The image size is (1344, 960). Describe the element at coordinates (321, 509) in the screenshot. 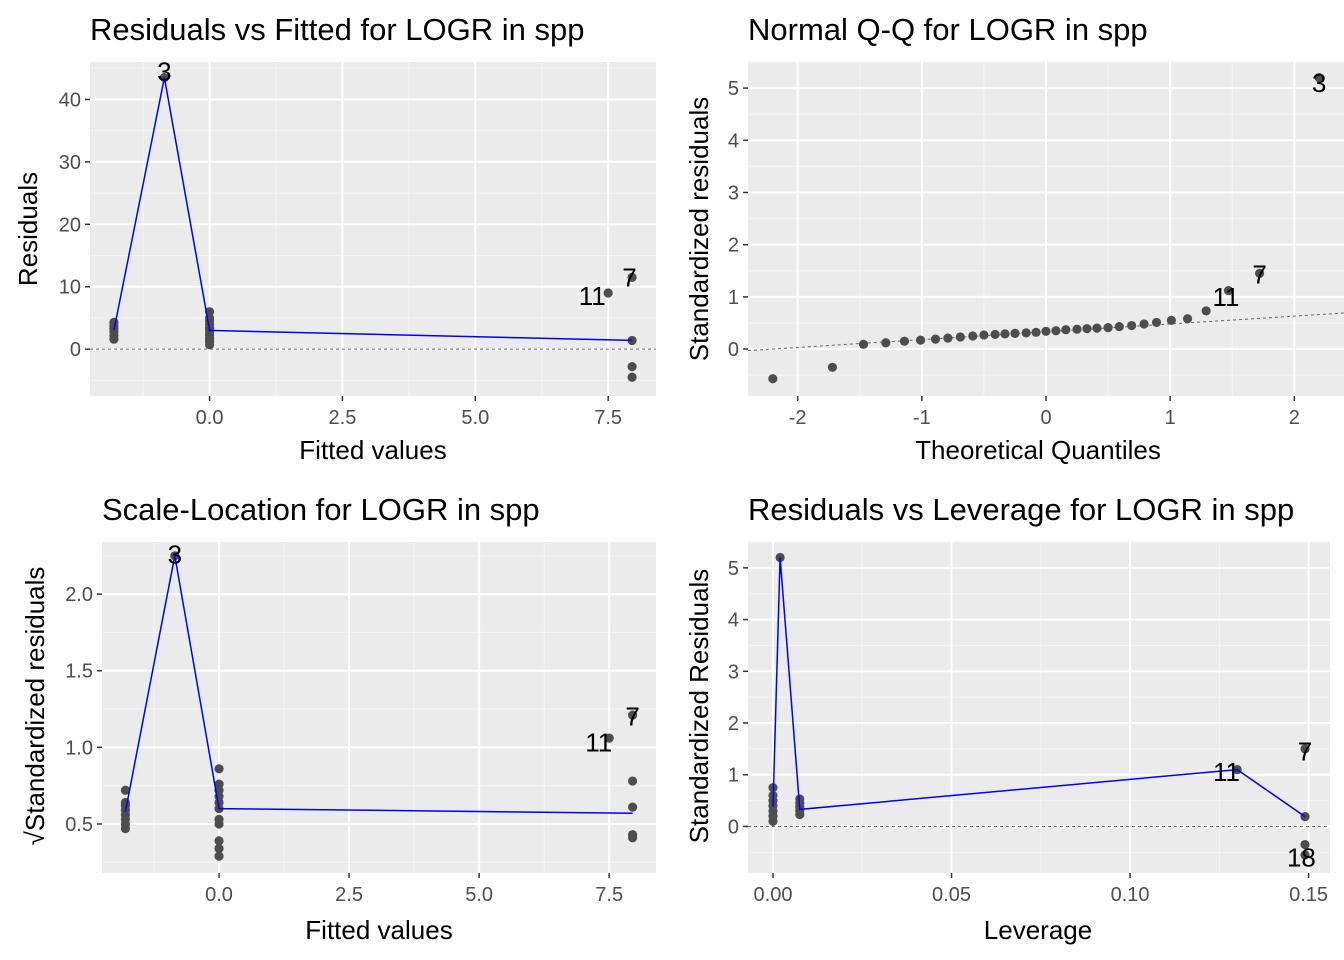

I see `panel-title: Scale-Location for LOGR in spp` at that location.